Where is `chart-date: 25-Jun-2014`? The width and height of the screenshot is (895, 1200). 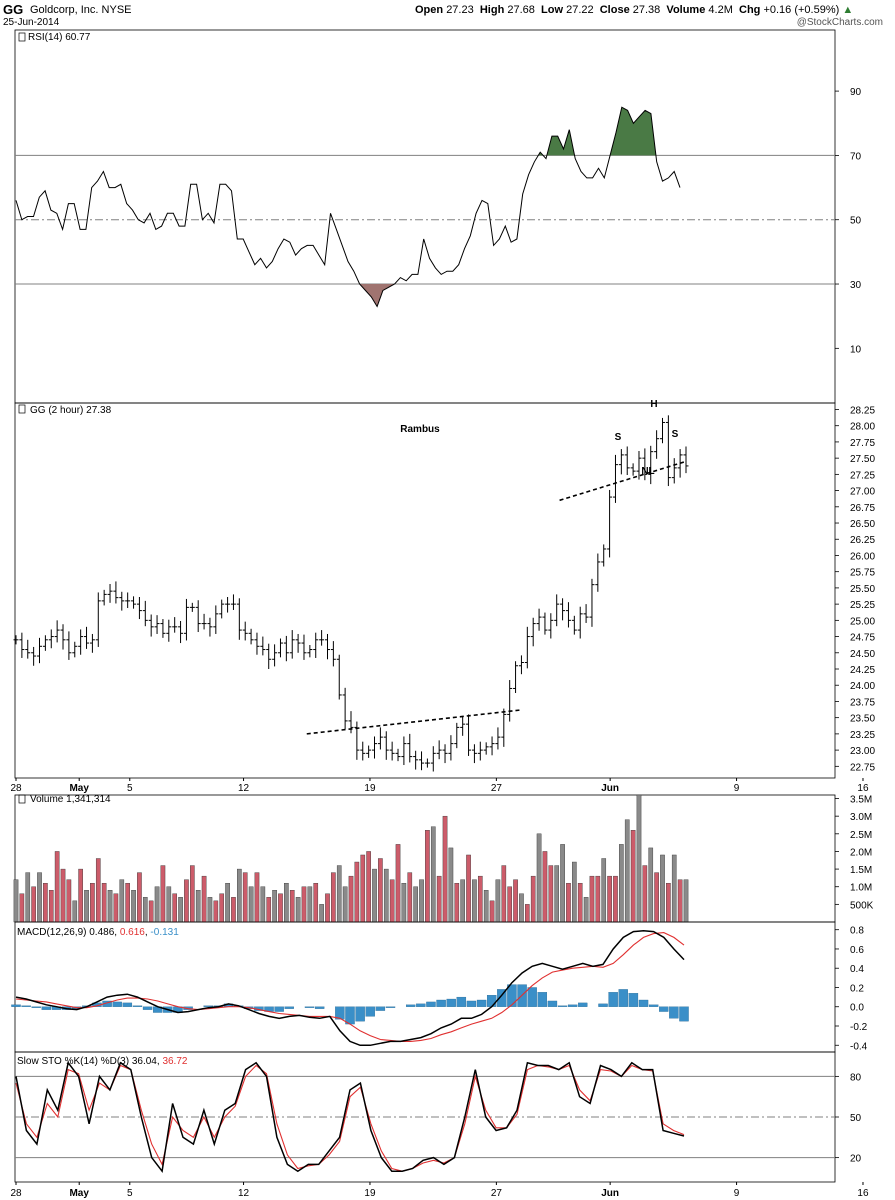
chart-date: 25-Jun-2014 is located at coordinates (31, 22).